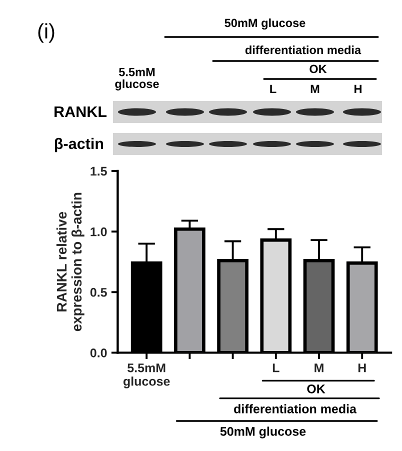 The width and height of the screenshot is (402, 451). What do you see at coordinates (315, 89) in the screenshot?
I see `text: M` at bounding box center [315, 89].